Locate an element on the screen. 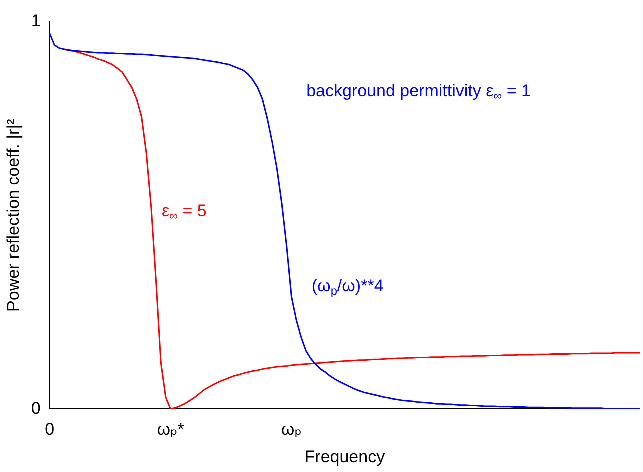 This screenshot has width=643, height=472. y-tick-label: 1 is located at coordinates (36, 21).